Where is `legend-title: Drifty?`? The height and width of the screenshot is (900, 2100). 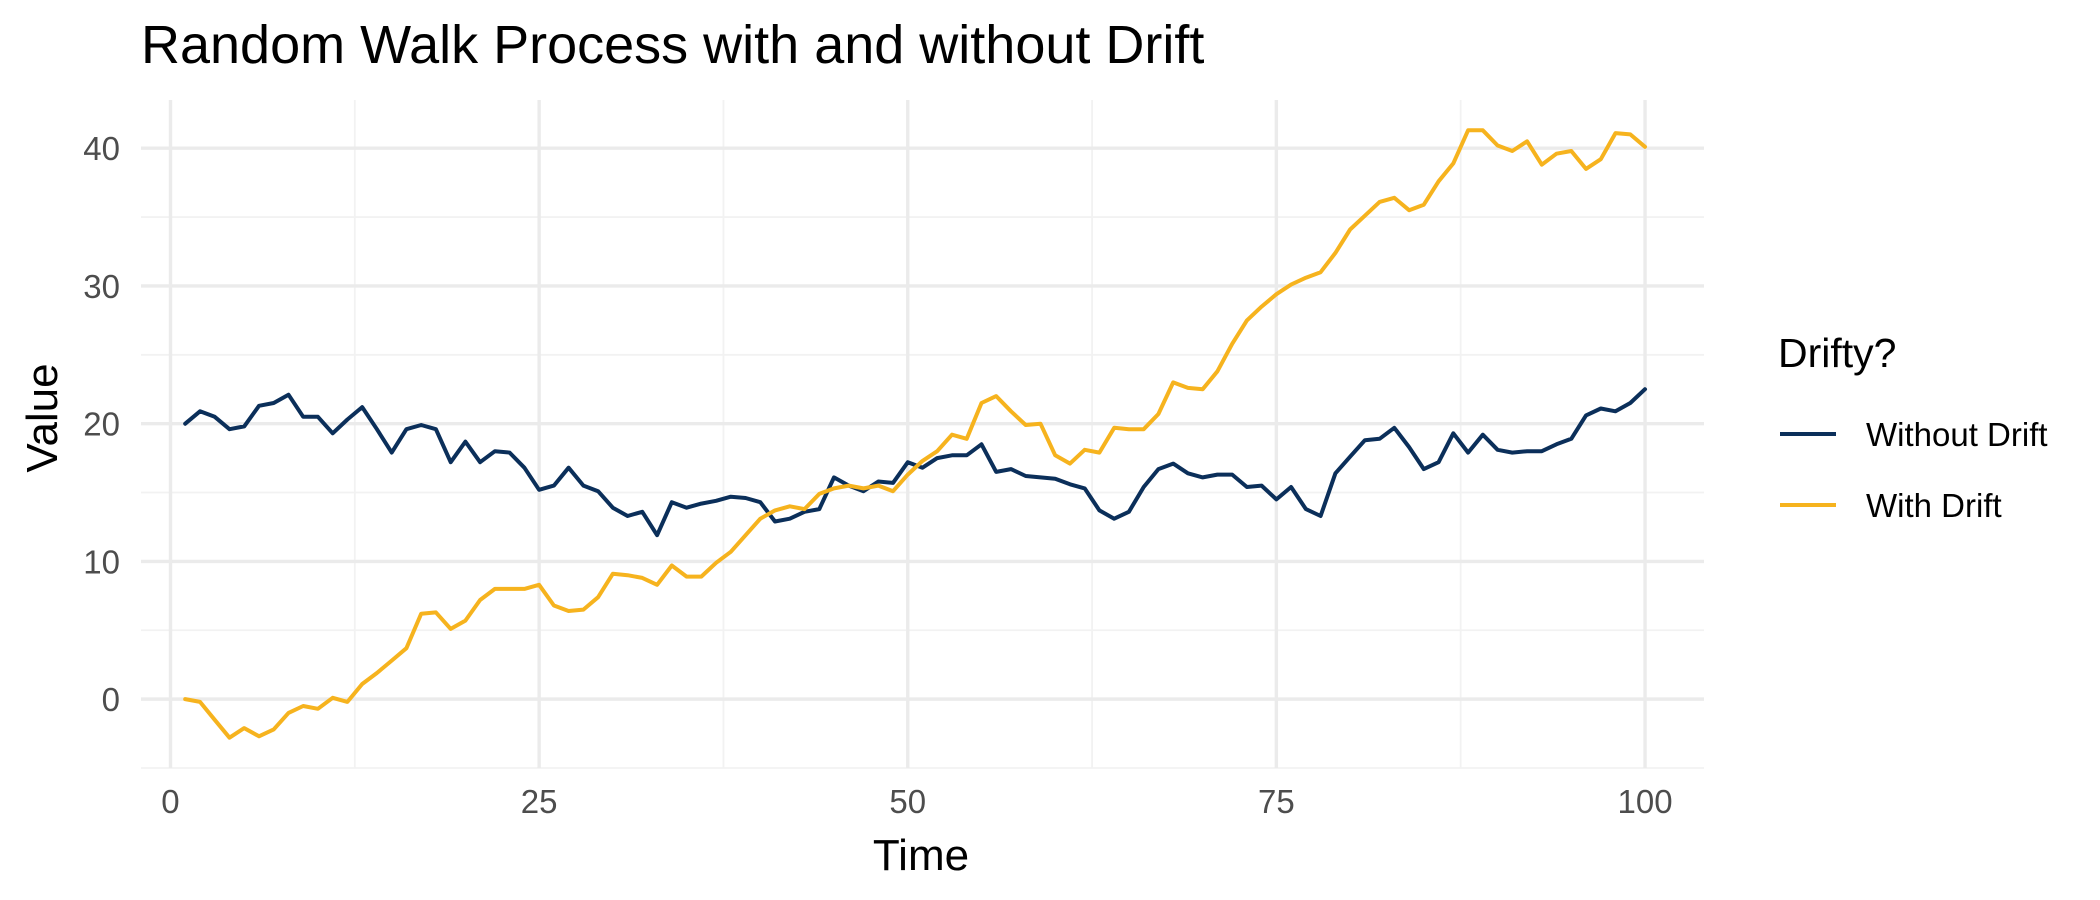
legend-title: Drifty? is located at coordinates (1837, 353).